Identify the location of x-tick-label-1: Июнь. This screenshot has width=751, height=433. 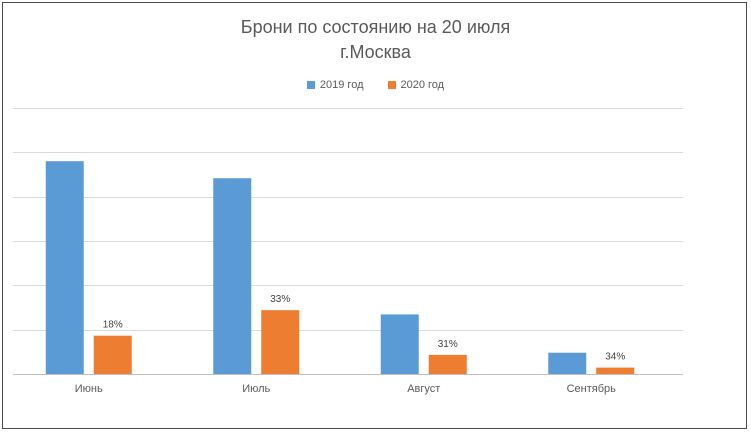
(89, 389).